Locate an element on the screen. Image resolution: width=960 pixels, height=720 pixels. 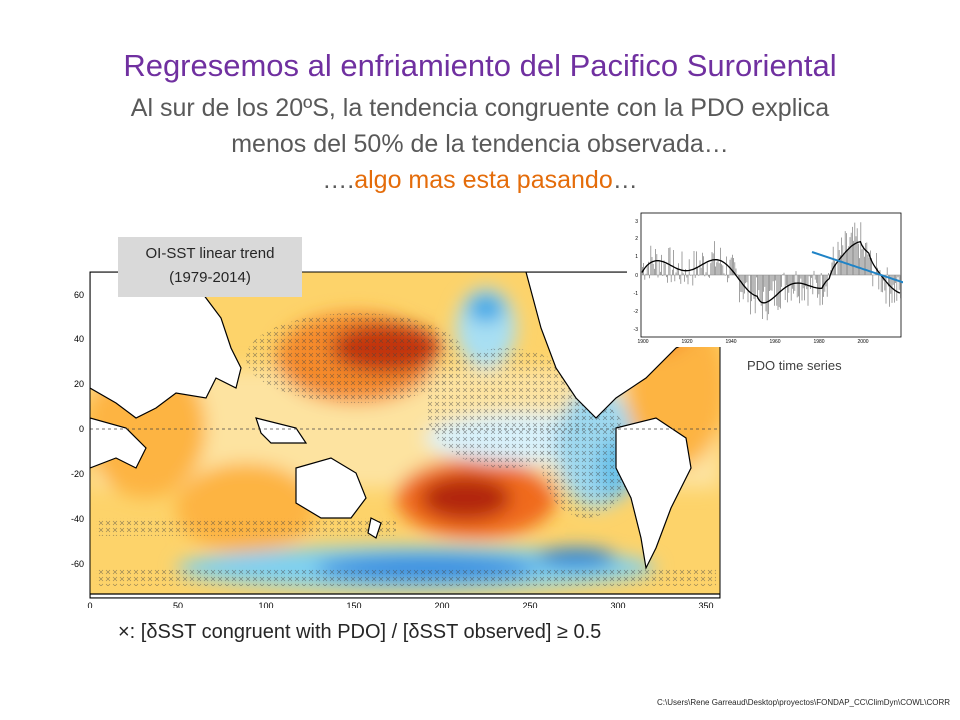
x-tick-label: 50 is located at coordinates (178, 604).